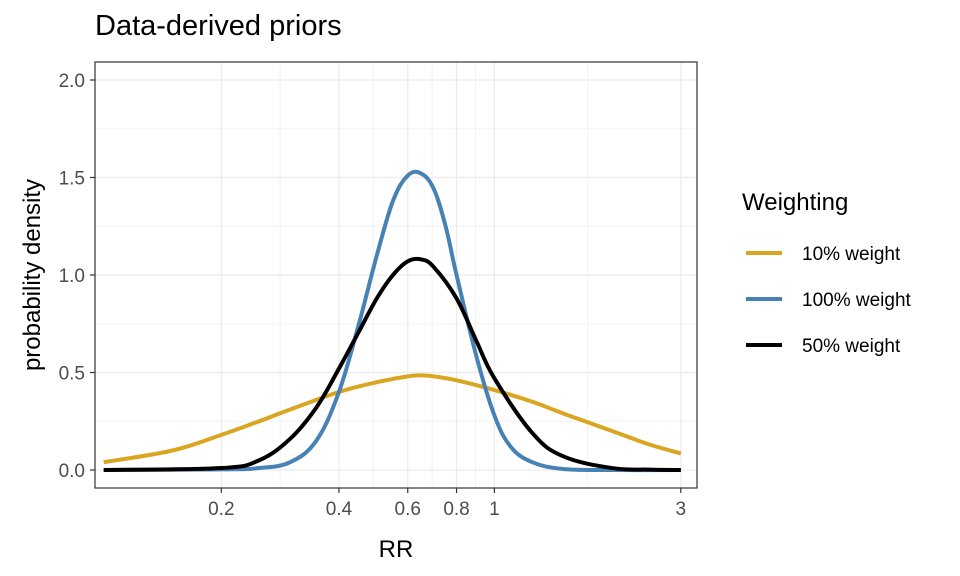 The height and width of the screenshot is (576, 960). What do you see at coordinates (221, 509) in the screenshot?
I see `x-tick-label: 0.2` at bounding box center [221, 509].